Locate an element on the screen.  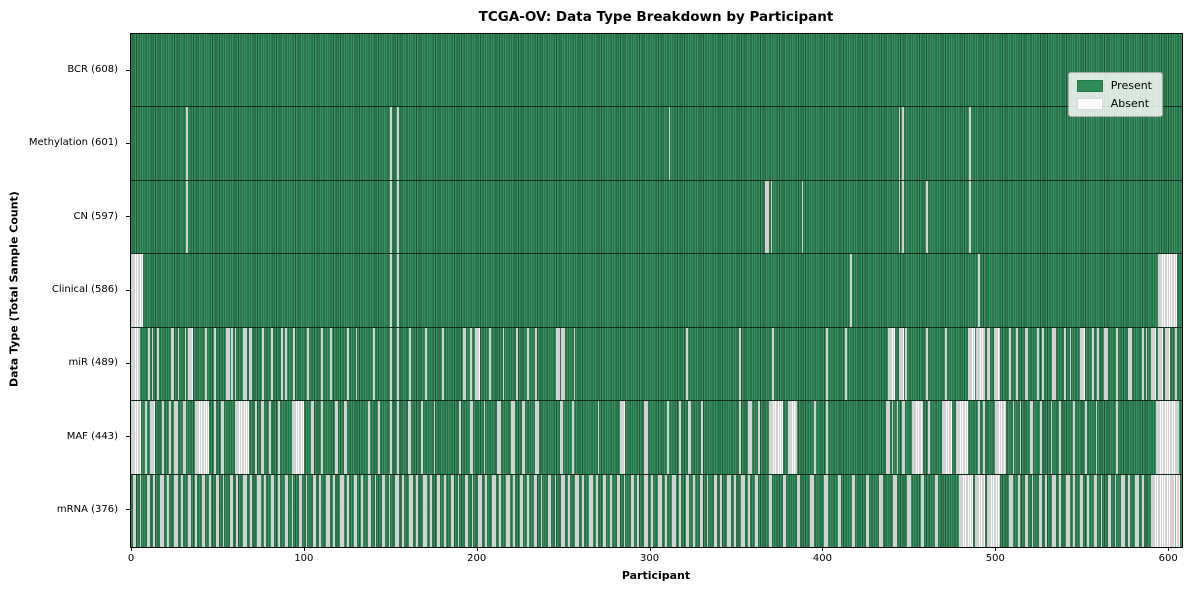
x-tick-mark is located at coordinates (996, 549).